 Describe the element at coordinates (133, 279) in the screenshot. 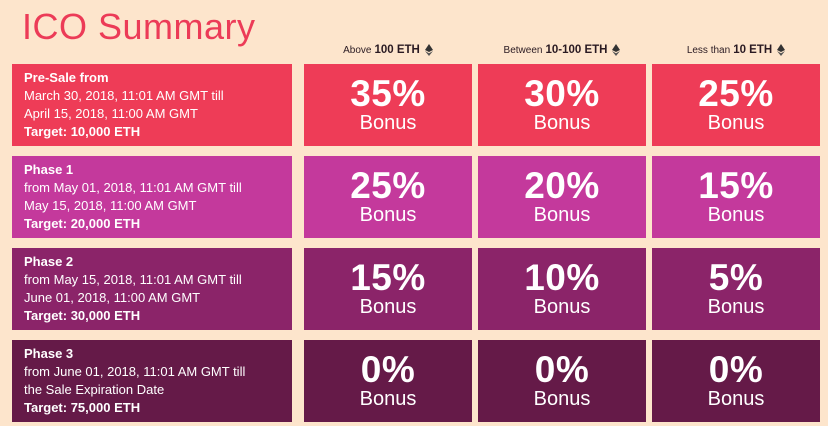

I see `phase-date-start: from May 15, 2018, 11:01 AM GMT till` at that location.